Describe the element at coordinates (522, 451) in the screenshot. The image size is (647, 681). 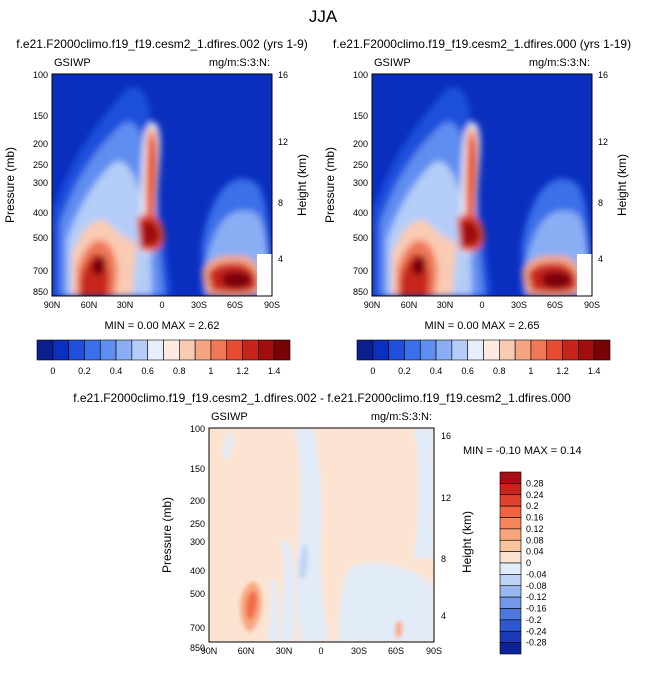
I see `panel-3-stats: MIN = -0.10 MAX = 0.14` at that location.